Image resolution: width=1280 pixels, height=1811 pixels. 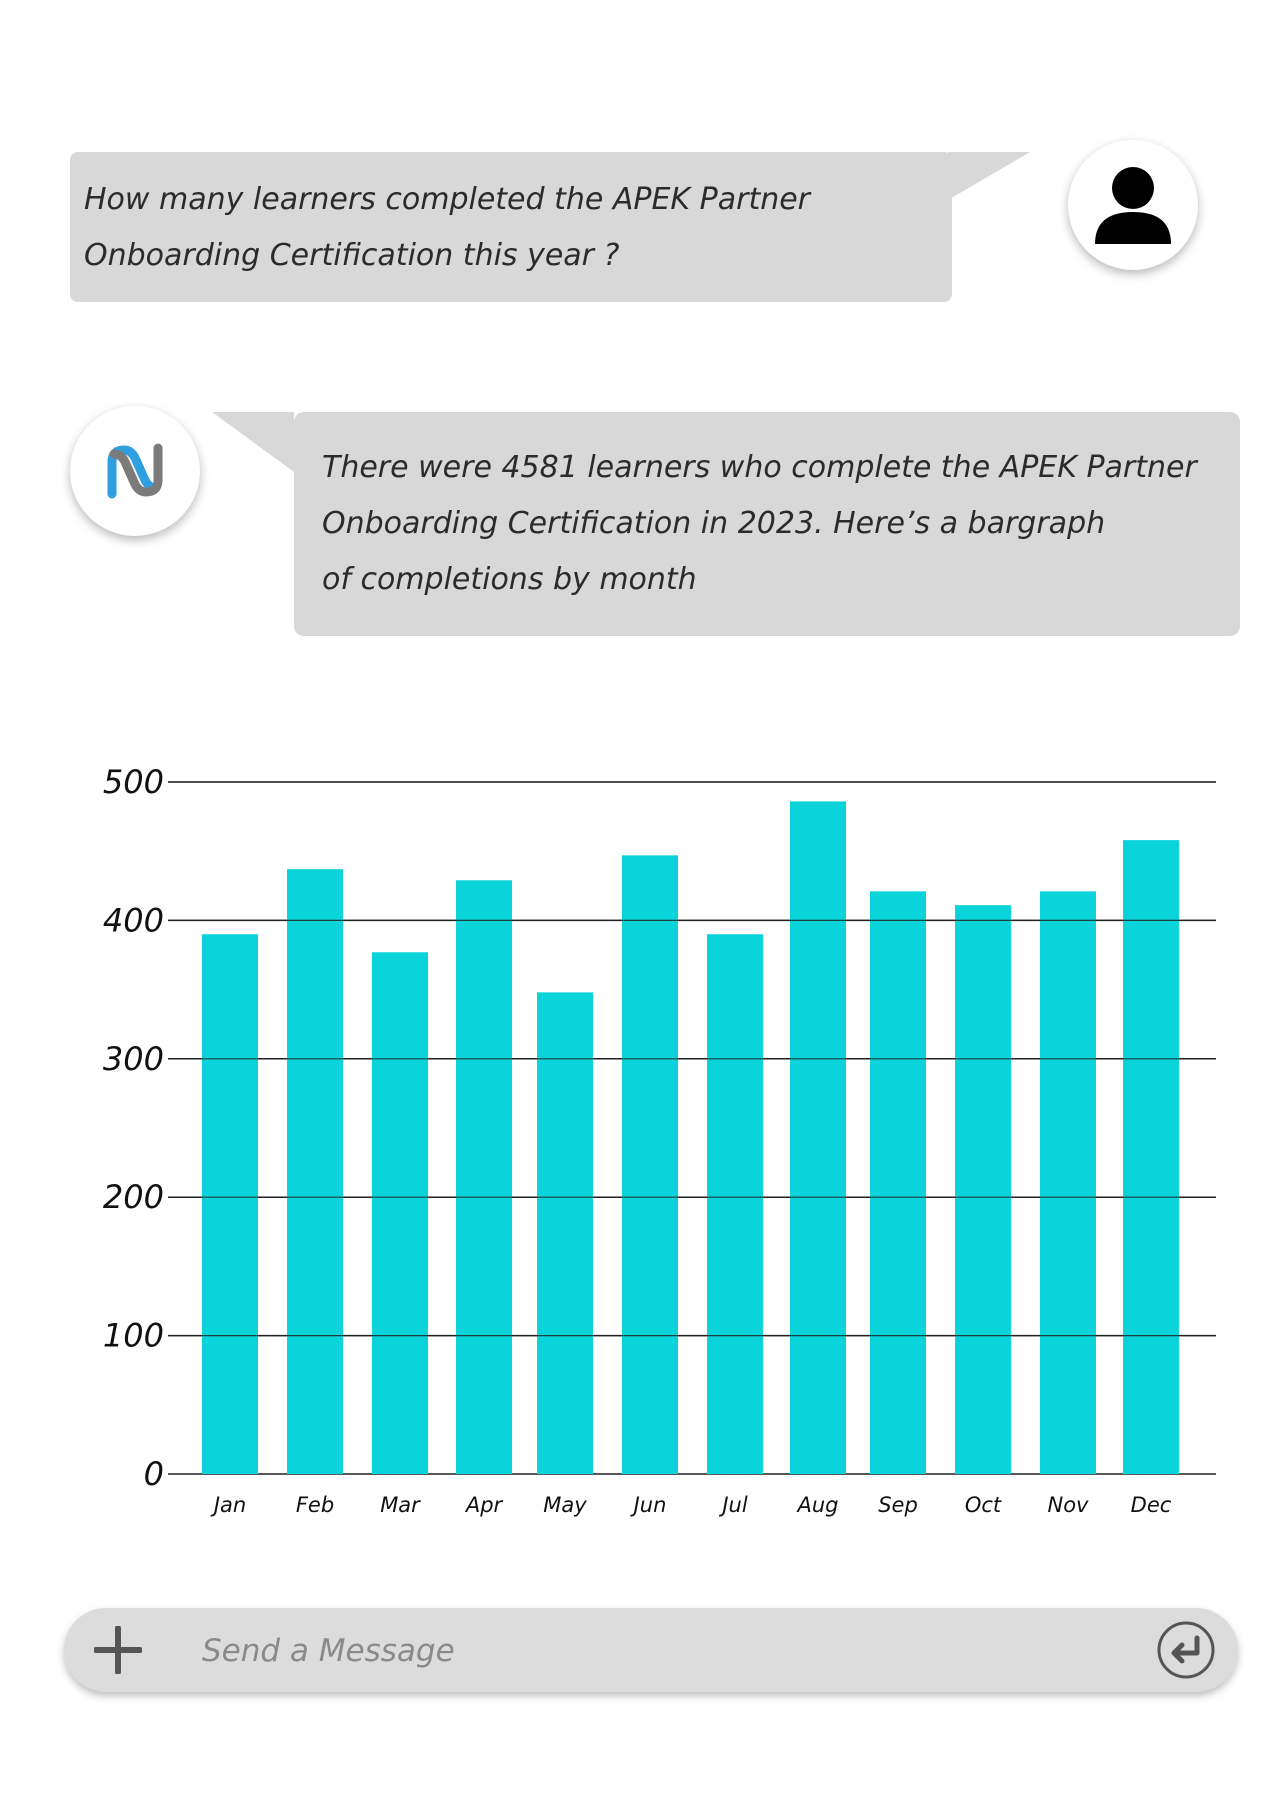 What do you see at coordinates (230, 1204) in the screenshot?
I see `bar-jan` at bounding box center [230, 1204].